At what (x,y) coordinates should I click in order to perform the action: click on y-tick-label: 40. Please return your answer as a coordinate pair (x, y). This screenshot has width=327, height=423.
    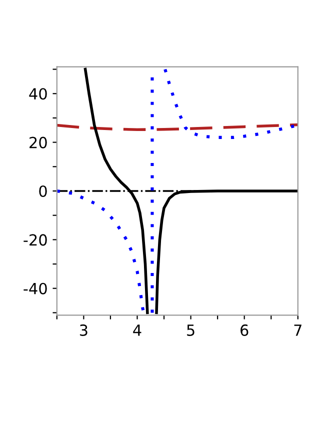
    Looking at the image, I should click on (38, 94).